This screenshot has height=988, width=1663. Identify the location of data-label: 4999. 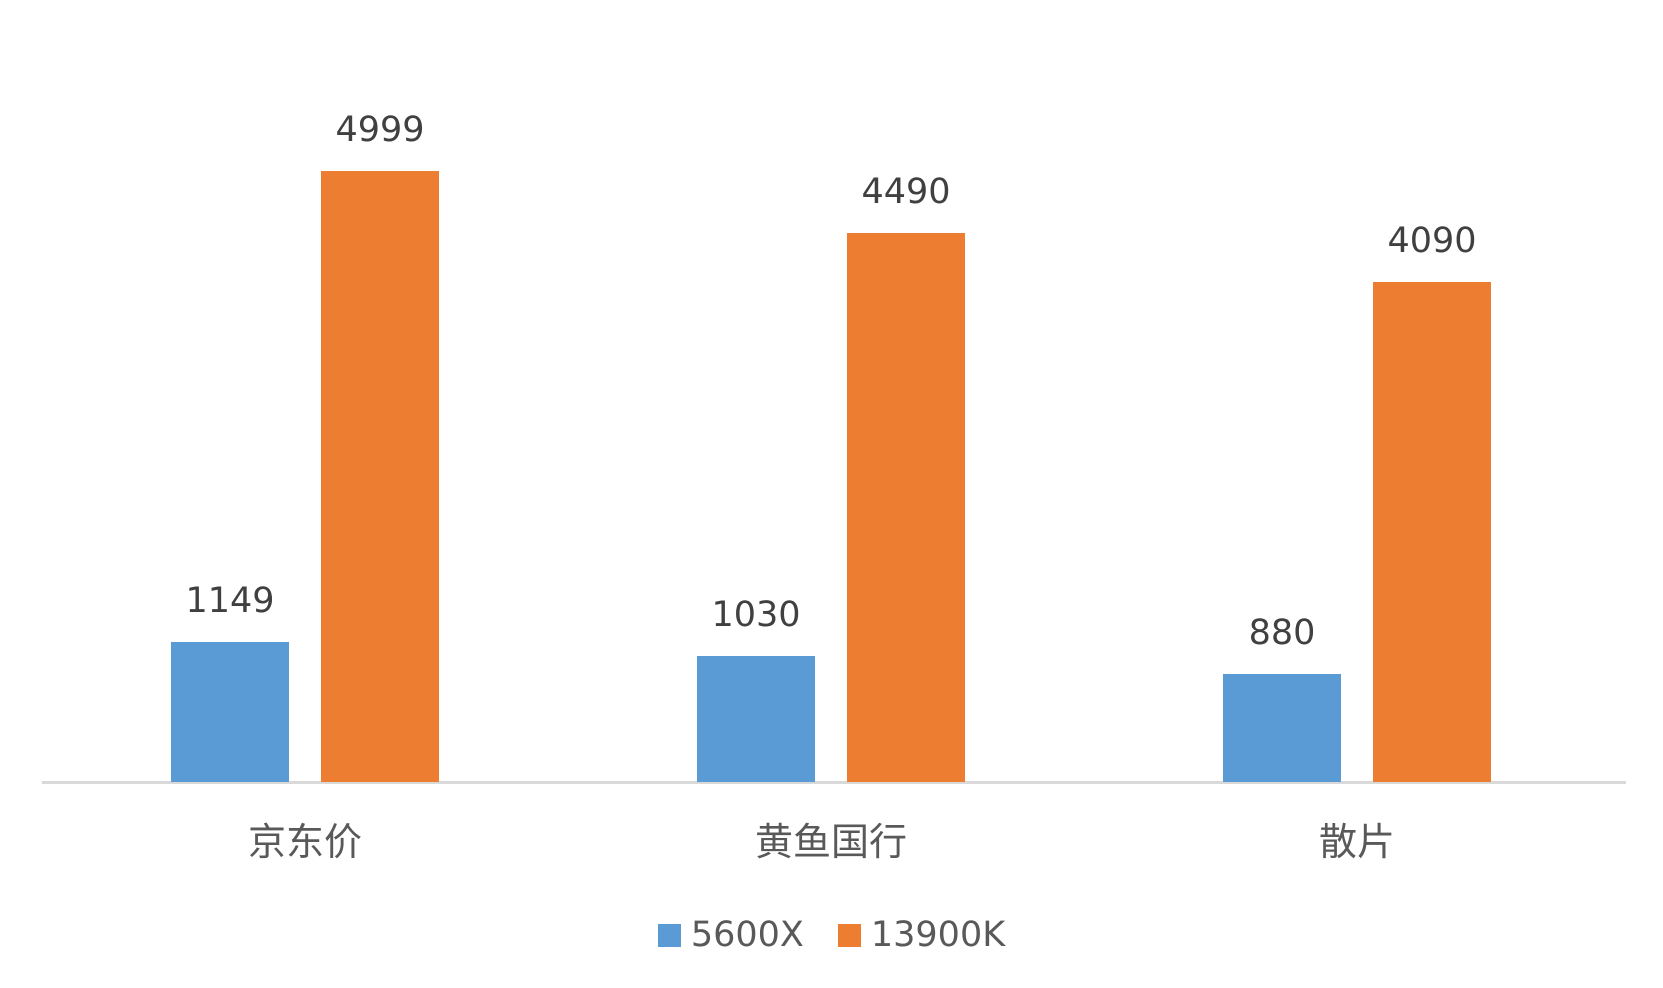
(380, 130).